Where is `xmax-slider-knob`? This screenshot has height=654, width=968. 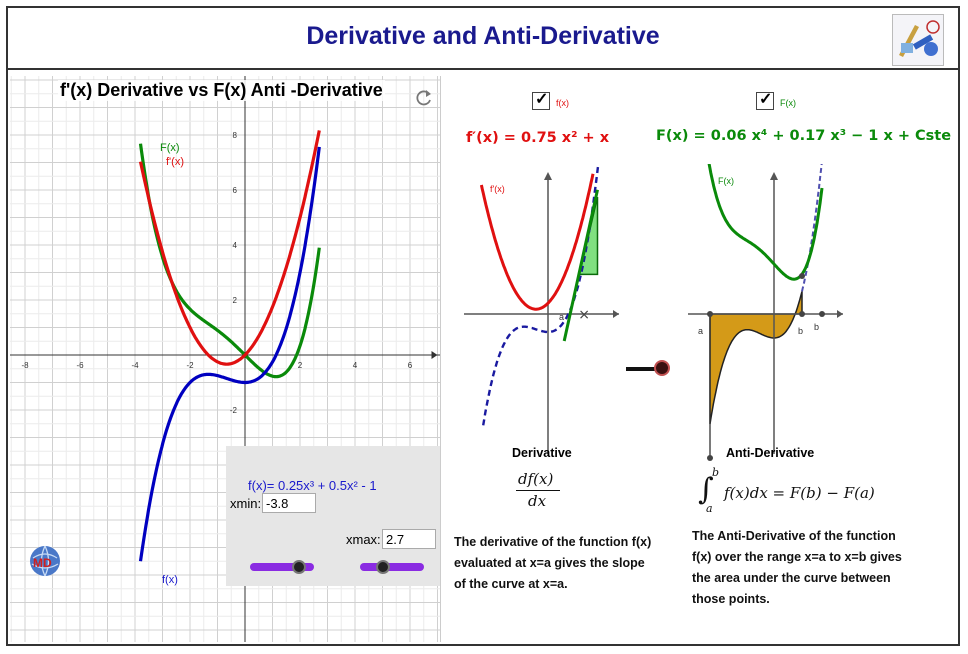
xmax-slider-knob is located at coordinates (383, 567).